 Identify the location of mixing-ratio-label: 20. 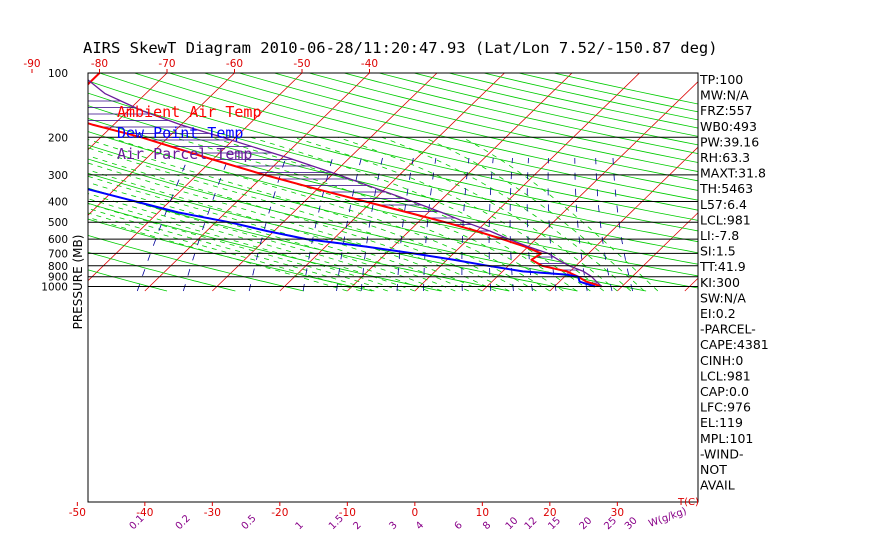
(586, 523).